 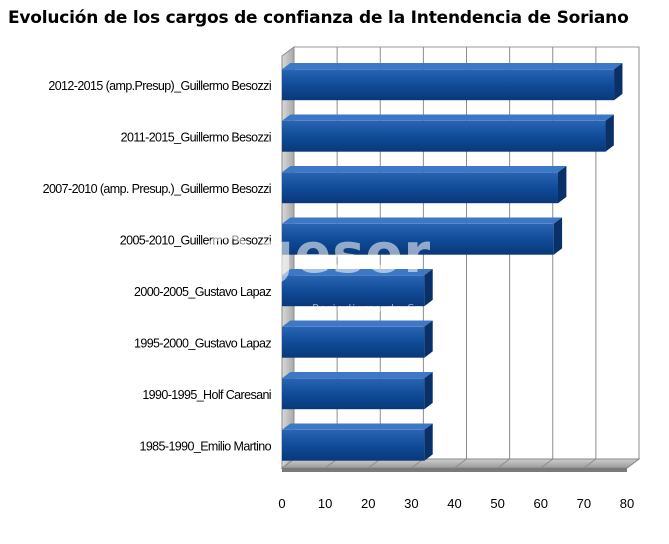 I want to click on category-label: 1990-1995_Holf Caresani, so click(x=206, y=395).